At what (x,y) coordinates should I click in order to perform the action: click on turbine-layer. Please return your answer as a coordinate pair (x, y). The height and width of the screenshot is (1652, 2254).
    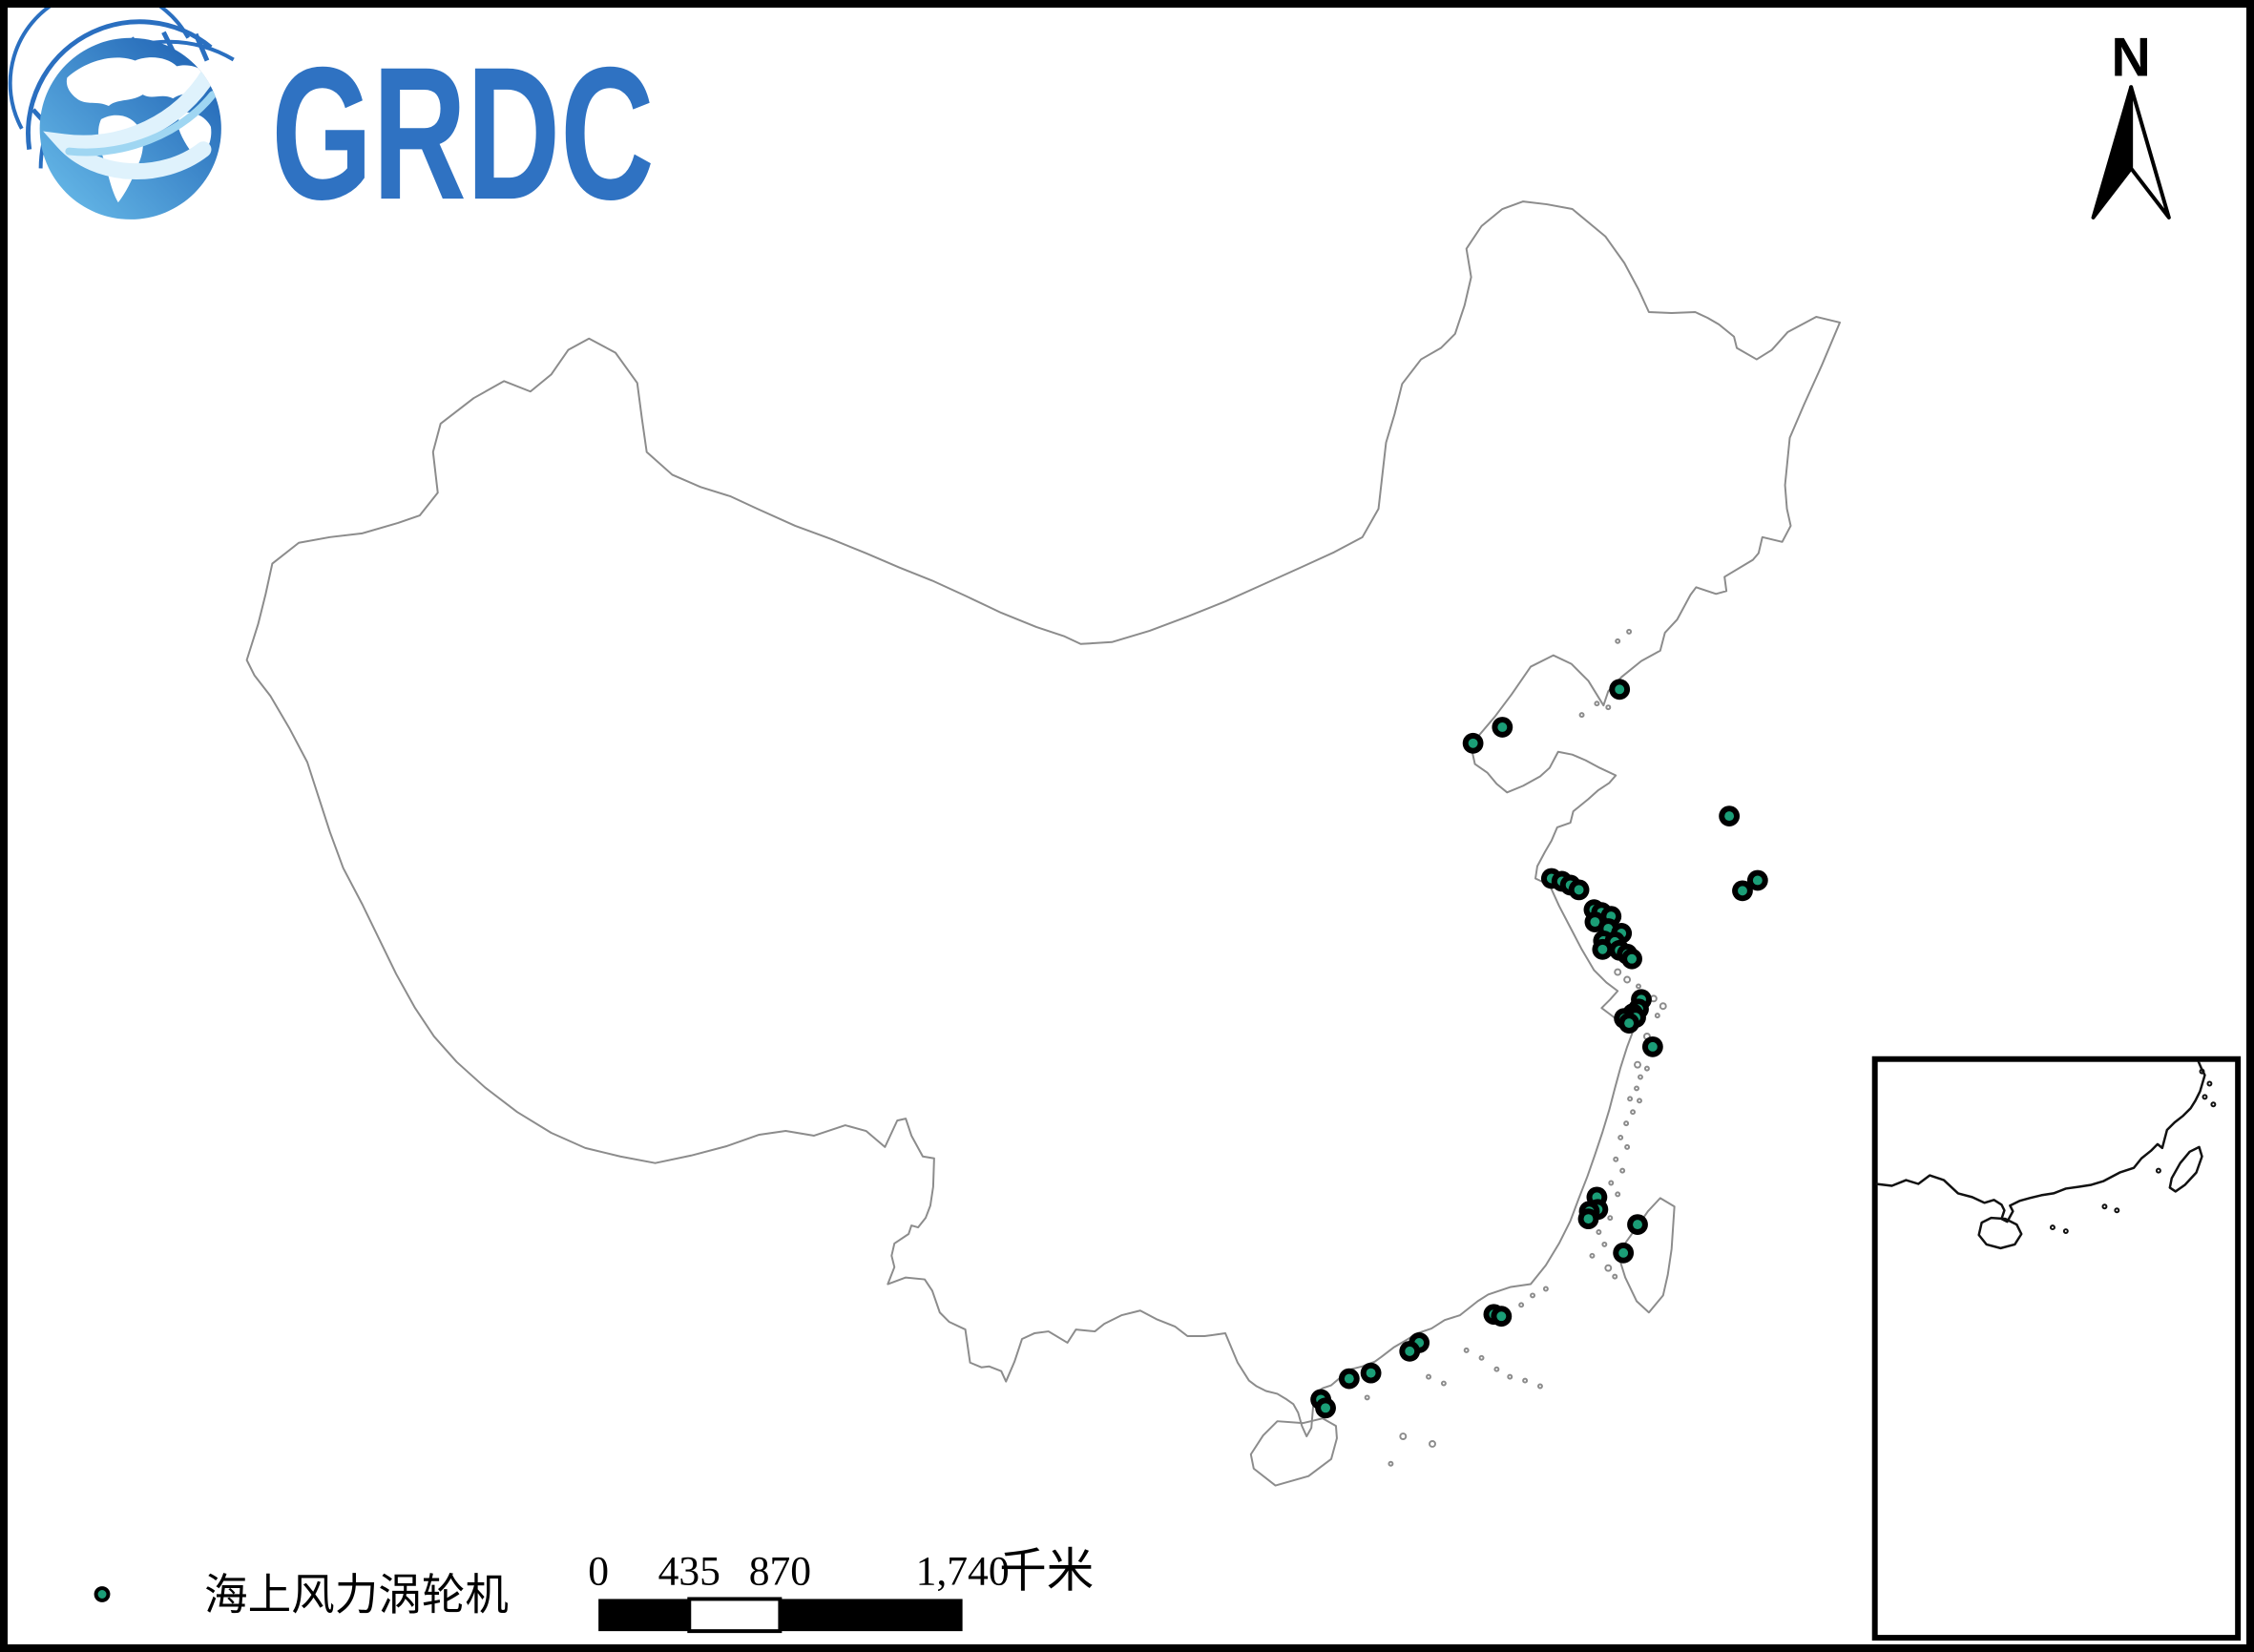
    Looking at the image, I should click on (1539, 1049).